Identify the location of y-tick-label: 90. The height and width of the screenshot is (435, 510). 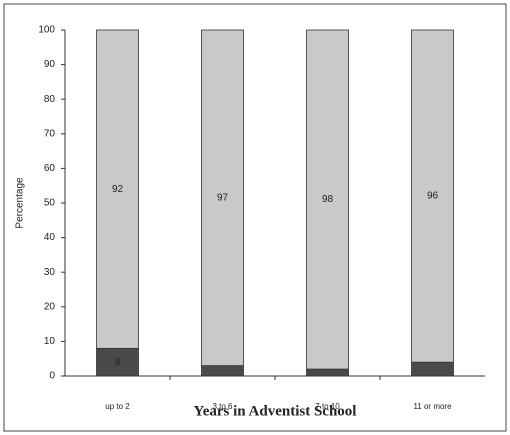
(50, 64).